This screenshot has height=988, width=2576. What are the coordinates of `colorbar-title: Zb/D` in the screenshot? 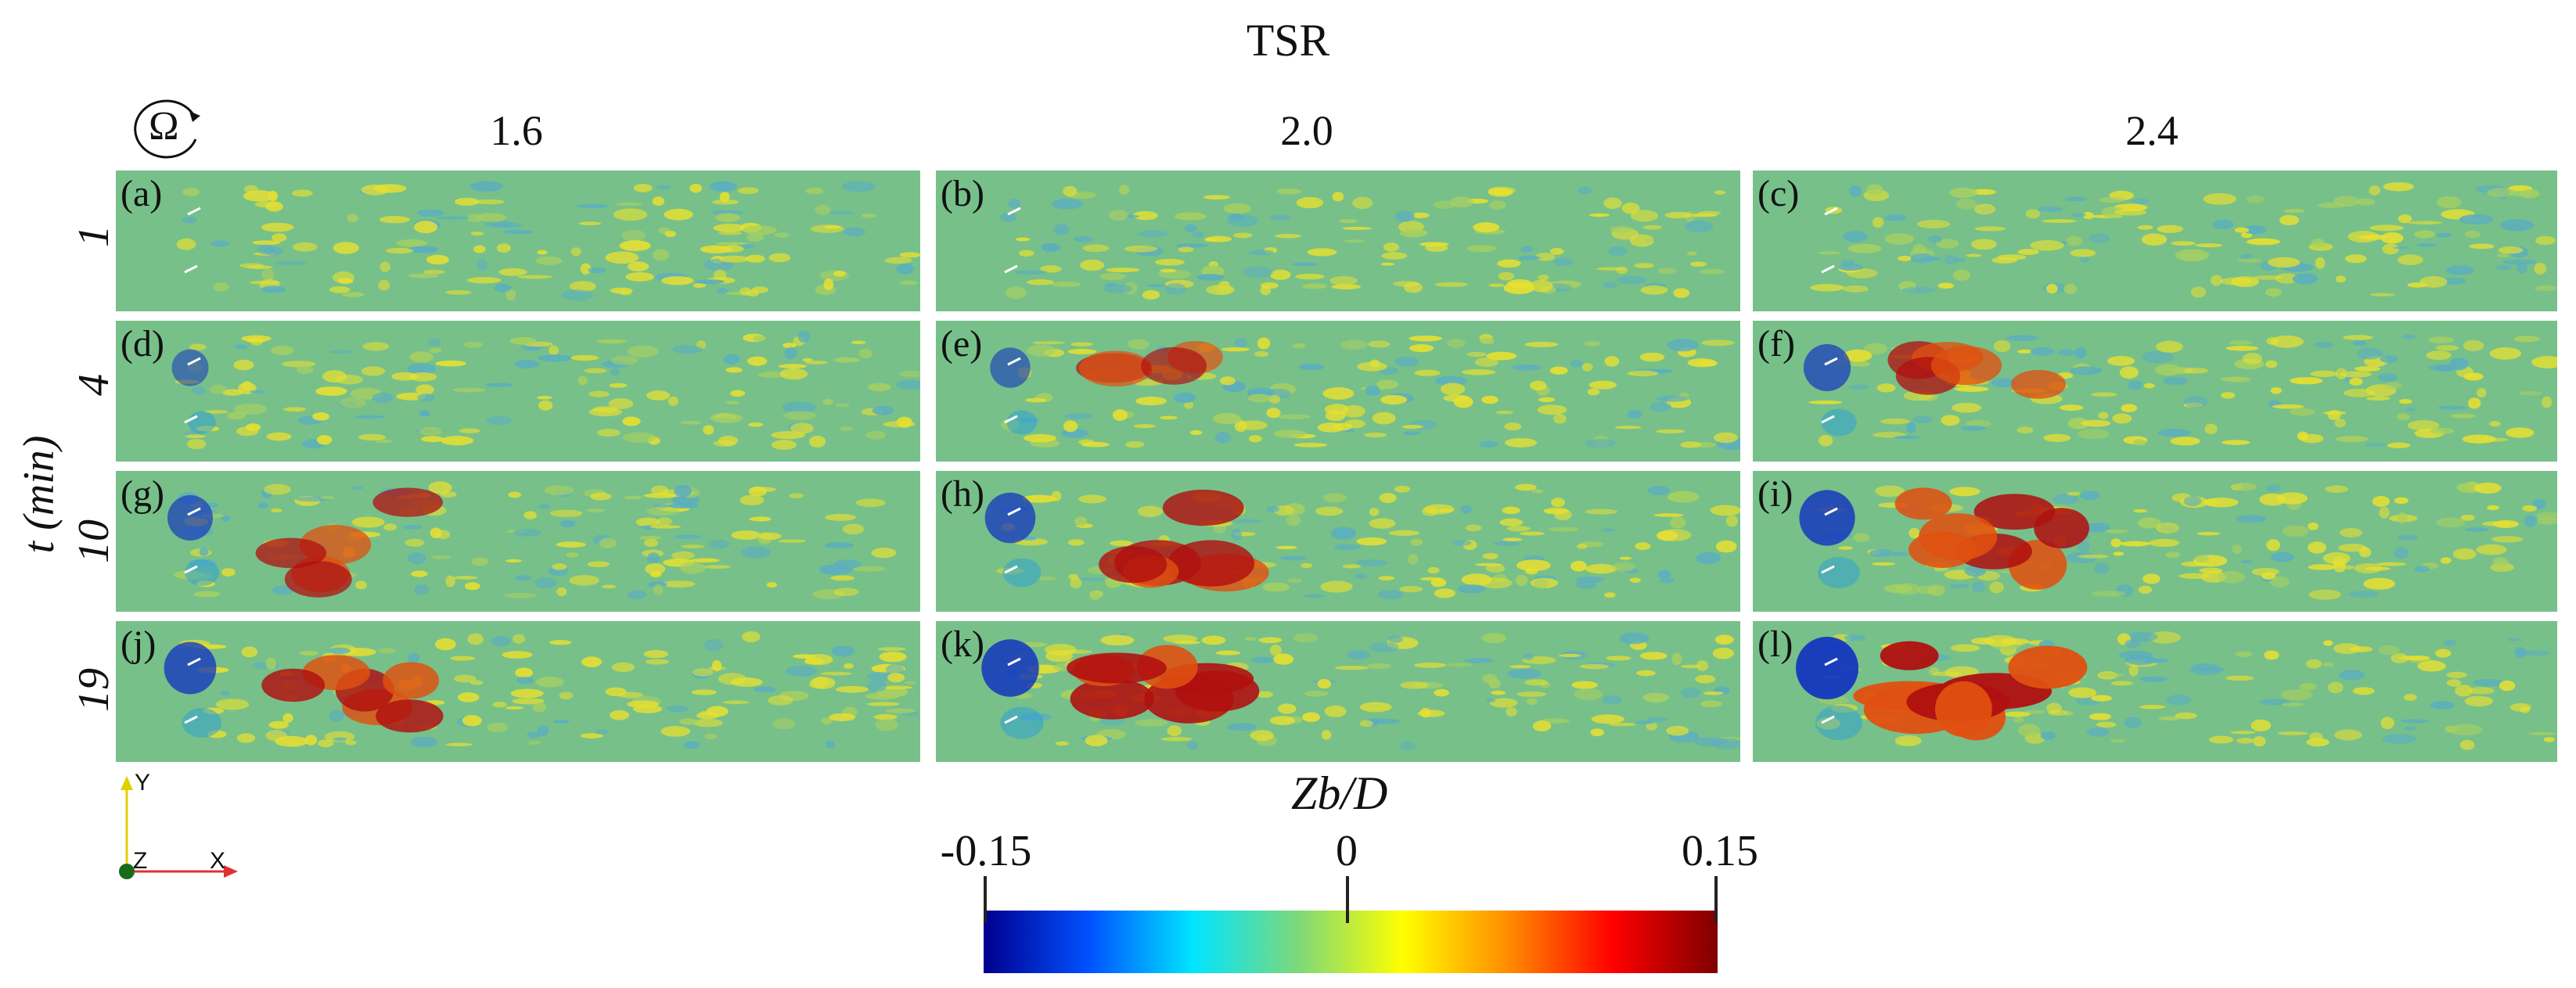 It's located at (1339, 793).